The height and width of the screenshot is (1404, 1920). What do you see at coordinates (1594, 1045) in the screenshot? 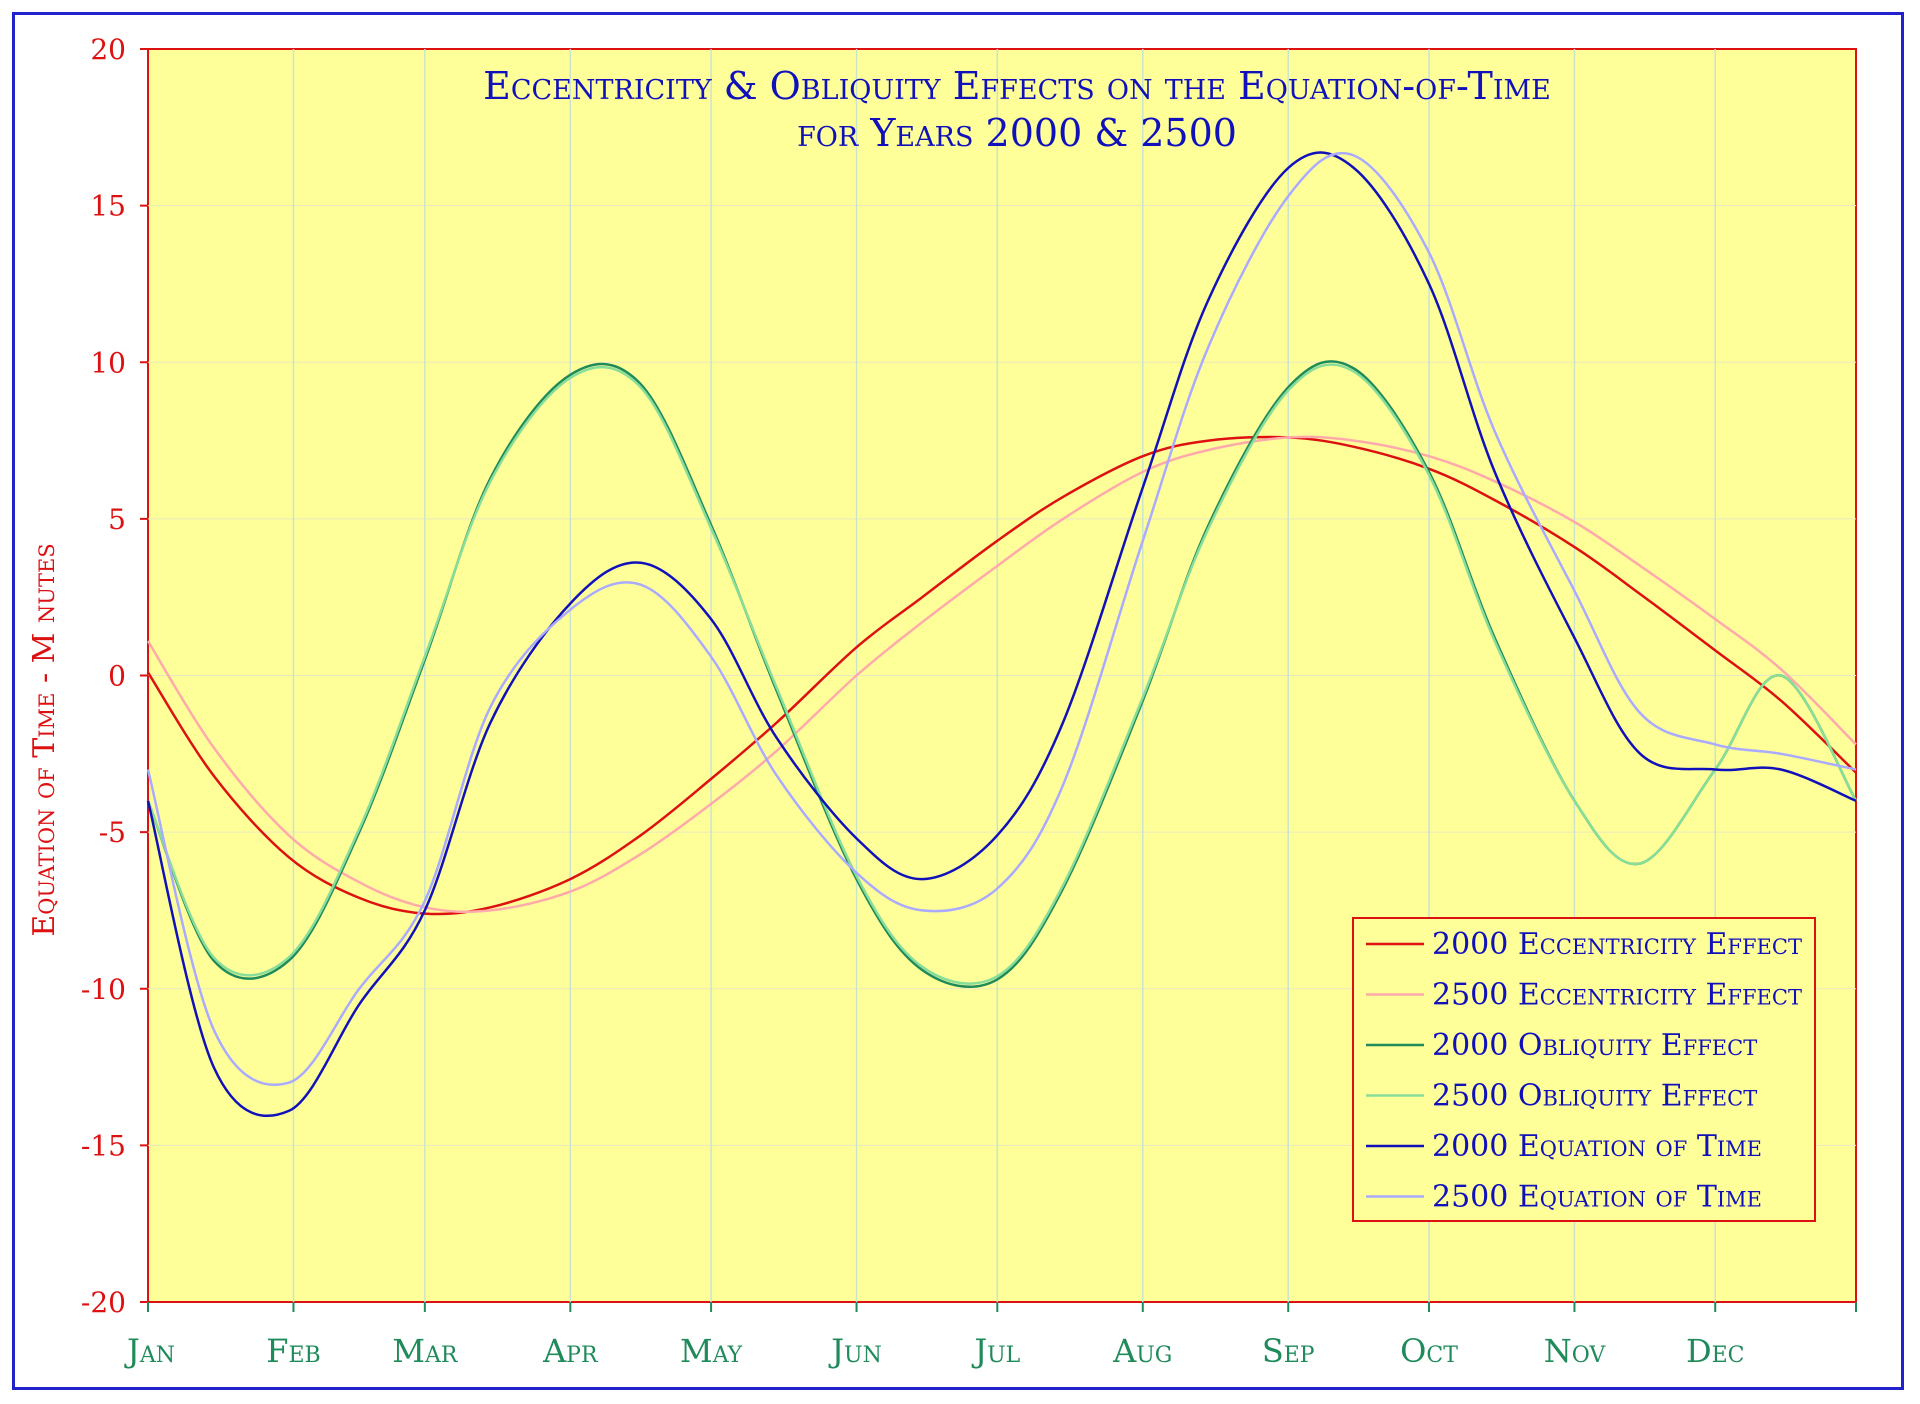
I see `legend-label: 2000 Obliquity Effect` at bounding box center [1594, 1045].